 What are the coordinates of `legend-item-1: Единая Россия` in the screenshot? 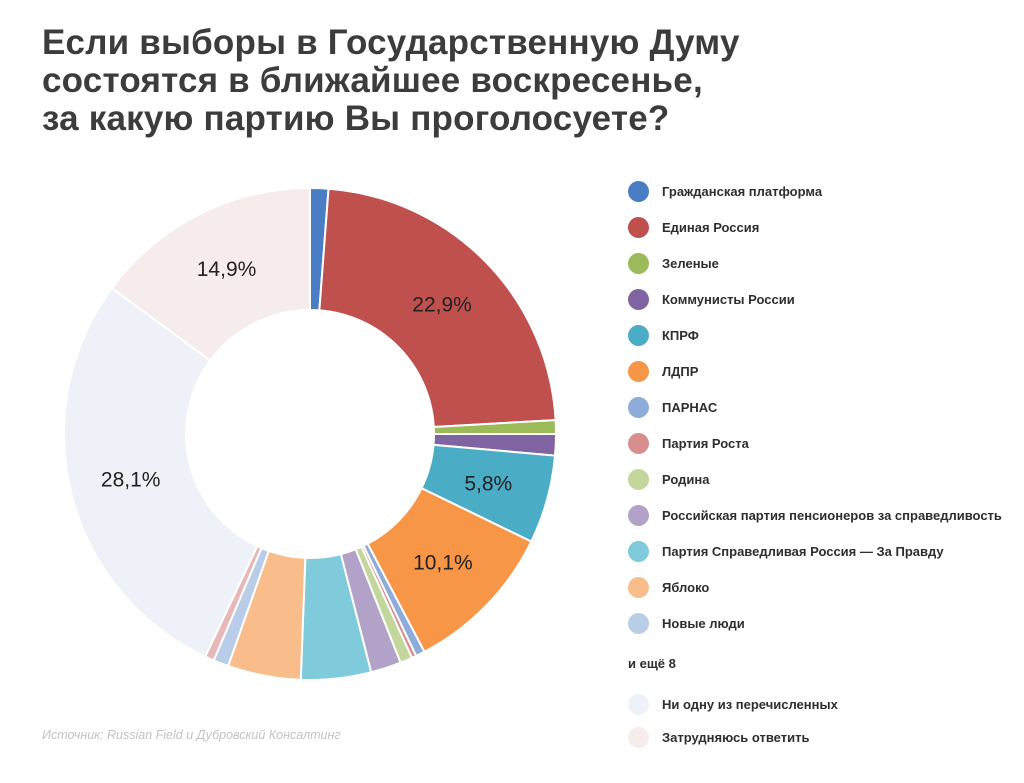 It's located at (821, 228).